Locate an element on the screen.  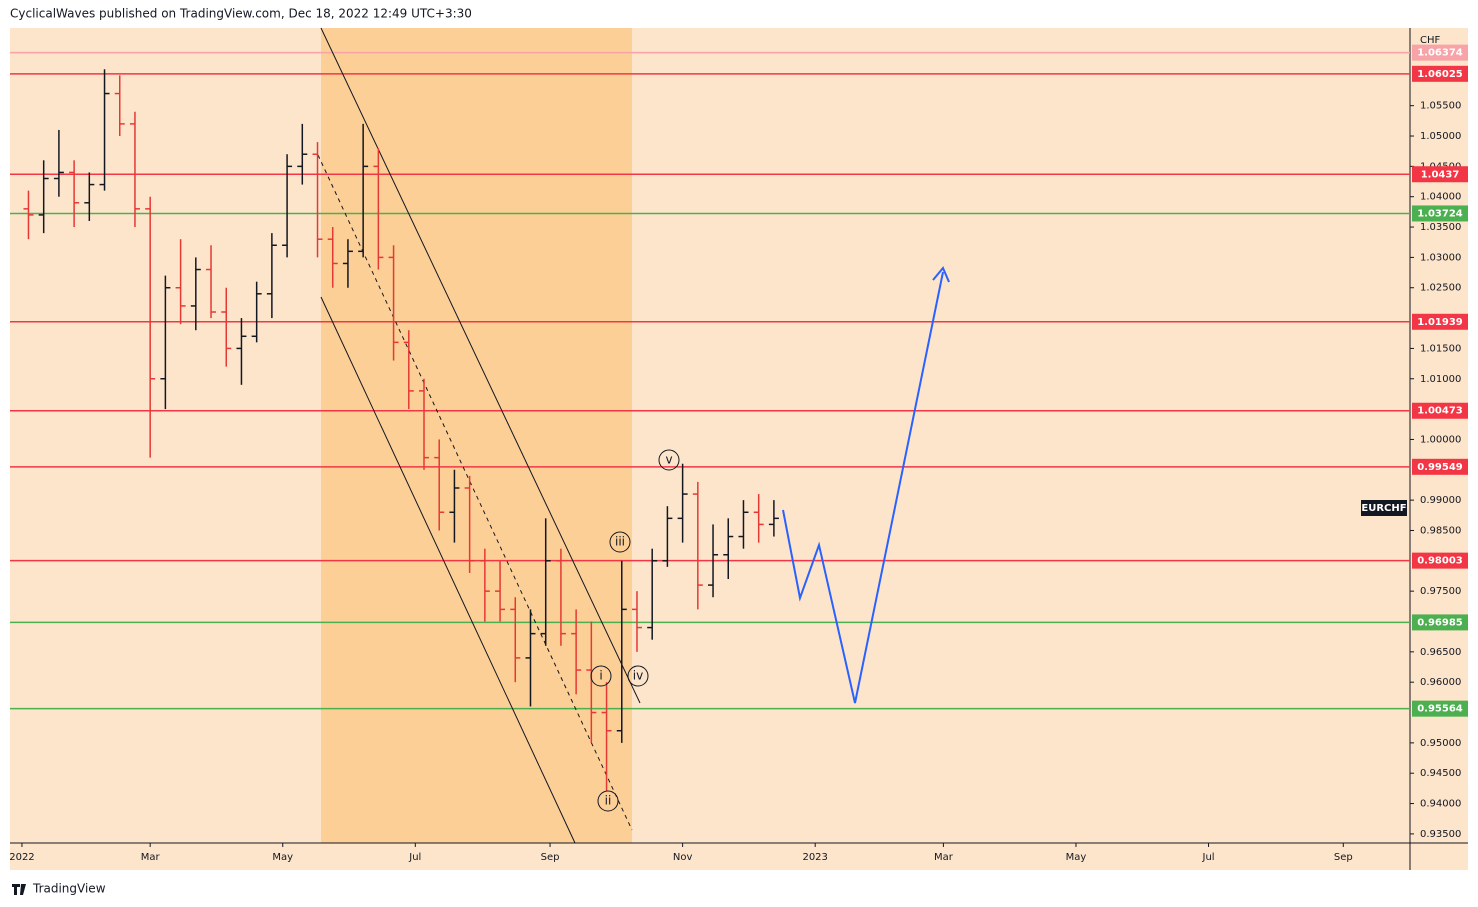
y-tick-label: 1.01500 is located at coordinates (1440, 348).